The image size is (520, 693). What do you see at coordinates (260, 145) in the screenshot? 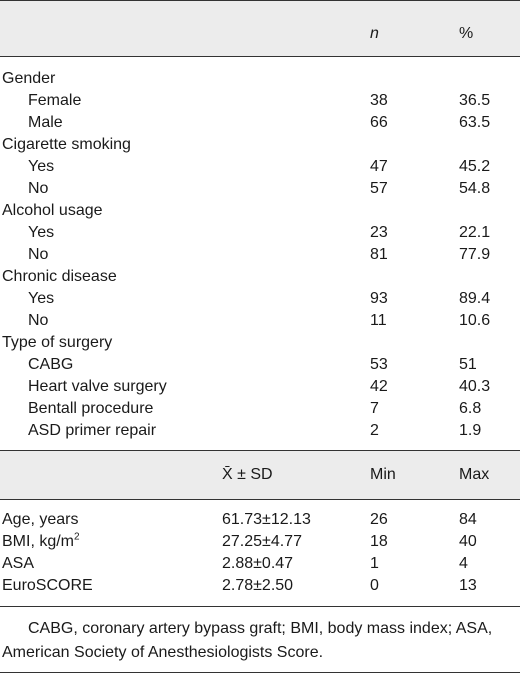
I see `group-title-row: Cigarette smoking` at bounding box center [260, 145].